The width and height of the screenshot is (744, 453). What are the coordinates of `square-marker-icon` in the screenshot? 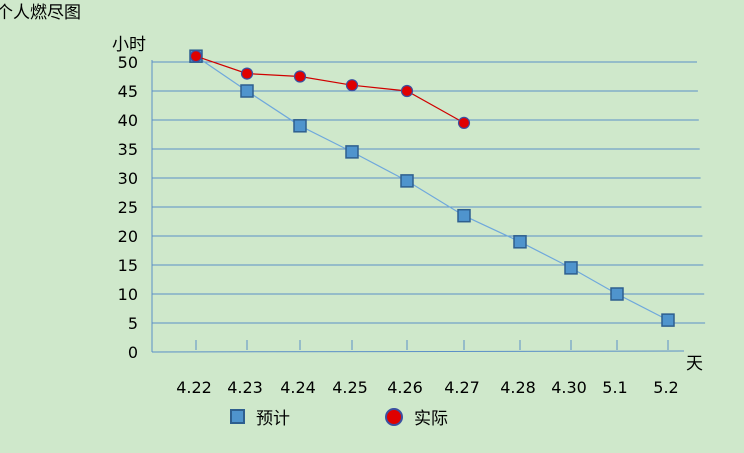 It's located at (237, 416).